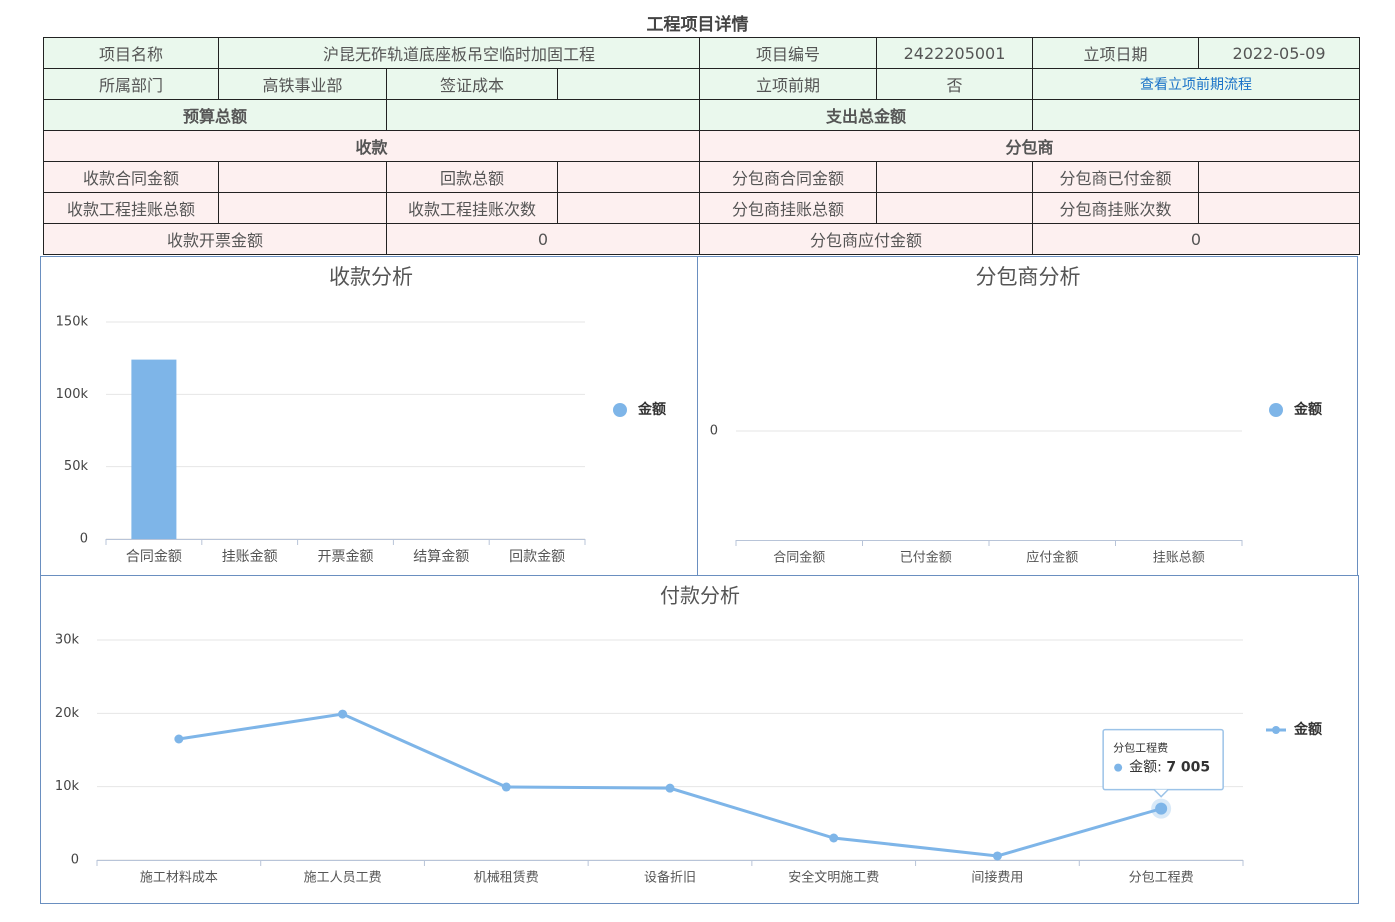 This screenshot has height=922, width=1395. I want to click on x-tick-label: 机械租赁费, so click(506, 878).